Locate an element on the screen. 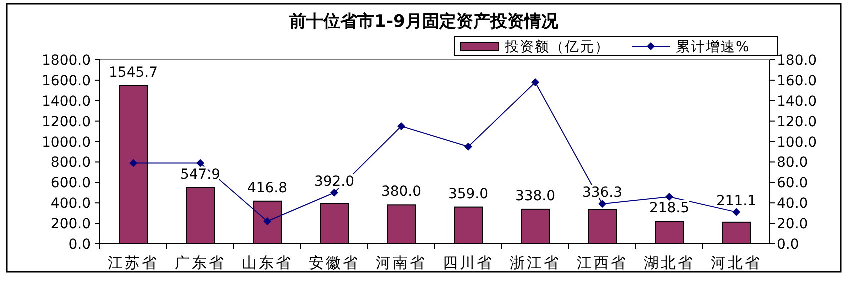  y2-tick-label: 160.0 is located at coordinates (797, 81).